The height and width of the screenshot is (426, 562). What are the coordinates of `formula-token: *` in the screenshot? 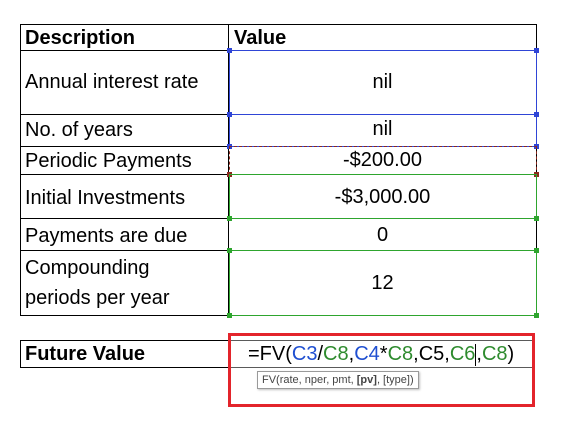 It's located at (383, 354).